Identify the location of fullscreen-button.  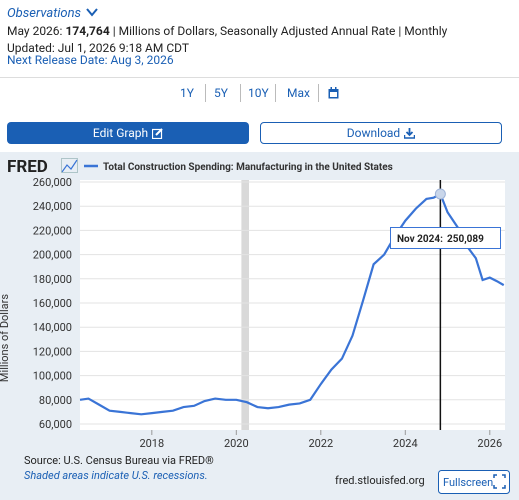
(474, 482).